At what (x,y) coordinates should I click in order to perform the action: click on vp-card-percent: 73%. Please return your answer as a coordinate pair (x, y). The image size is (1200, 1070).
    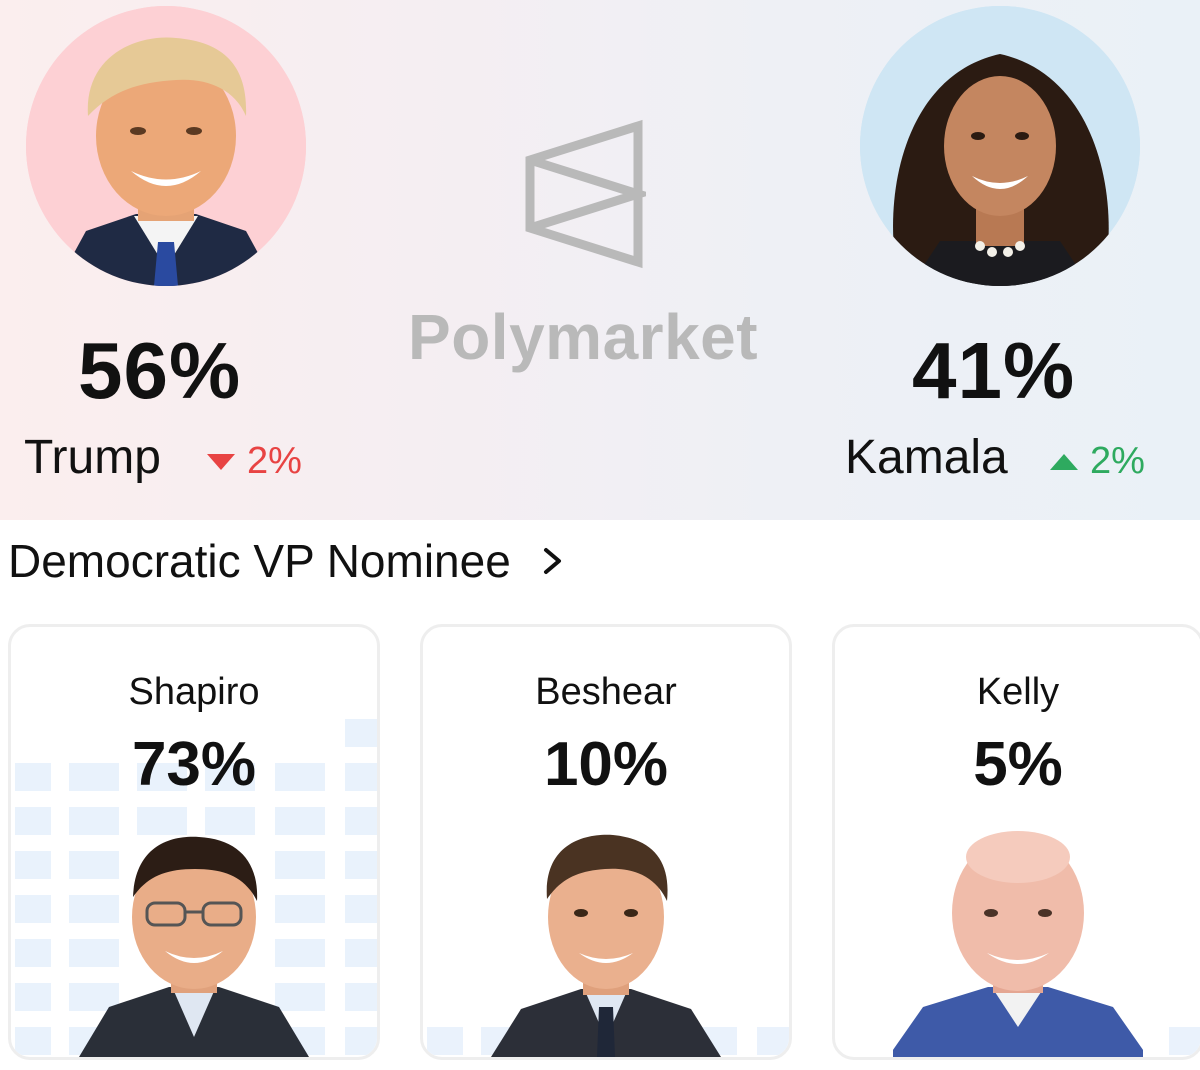
    Looking at the image, I should click on (194, 764).